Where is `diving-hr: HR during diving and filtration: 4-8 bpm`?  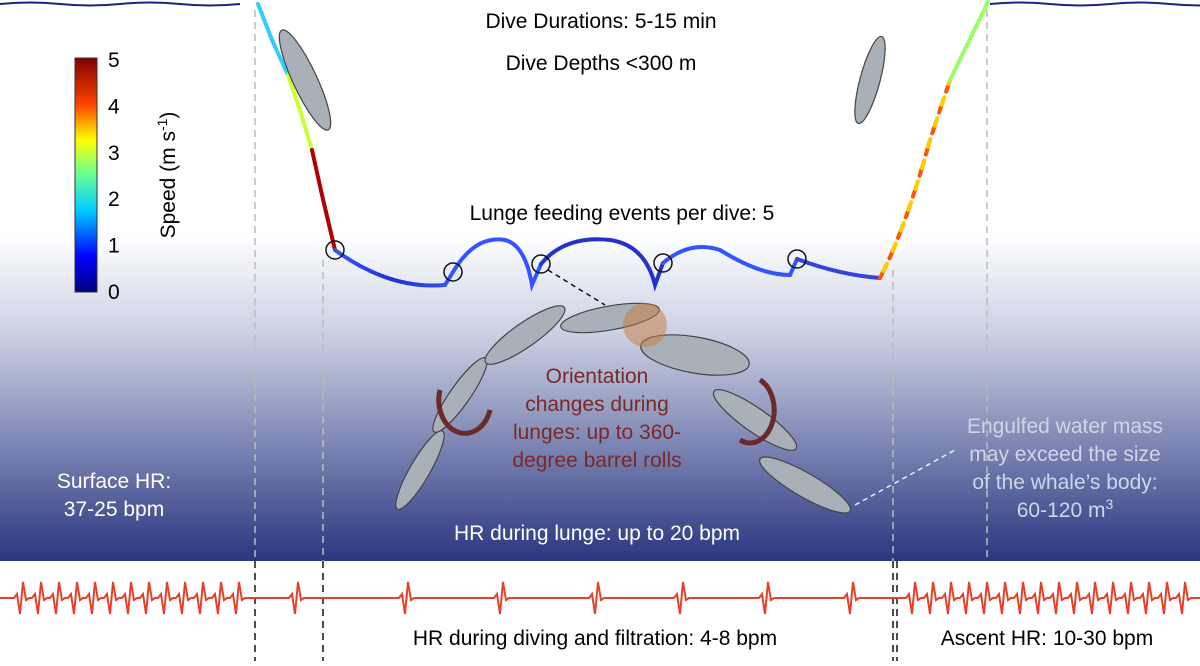 diving-hr: HR during diving and filtration: 4-8 bpm is located at coordinates (595, 638).